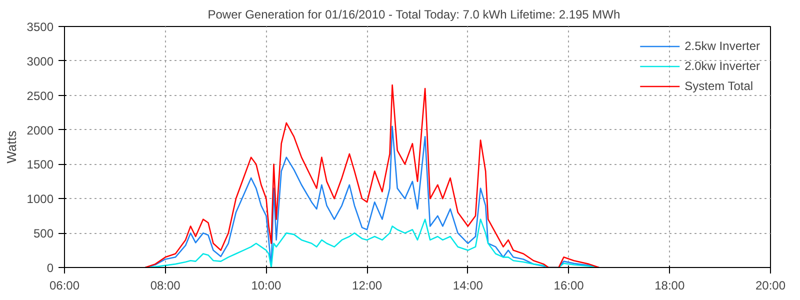 This screenshot has width=800, height=300. I want to click on y-tick-label: 0, so click(50, 268).